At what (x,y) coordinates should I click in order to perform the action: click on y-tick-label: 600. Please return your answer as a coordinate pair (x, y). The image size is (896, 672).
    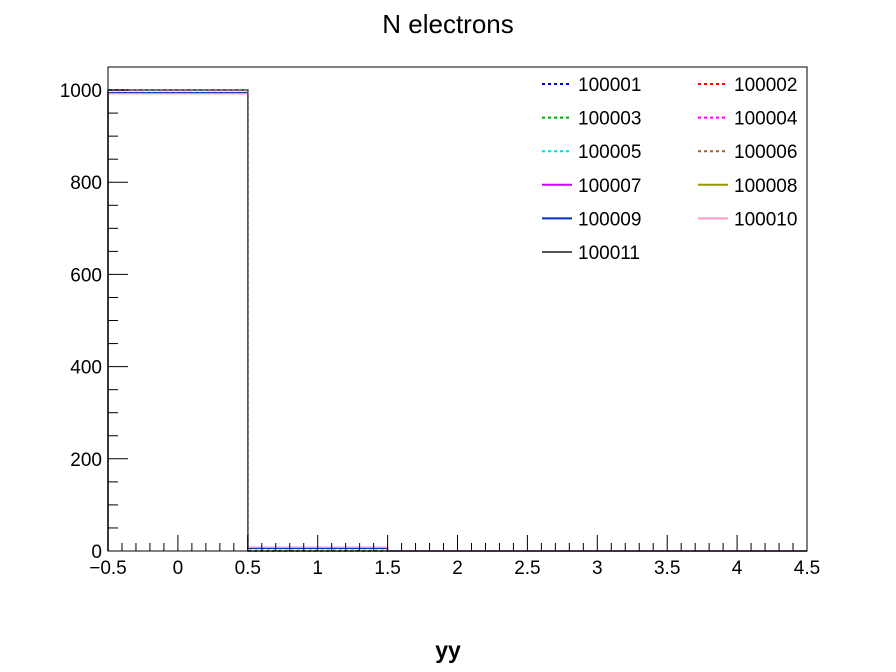
    Looking at the image, I should click on (86, 275).